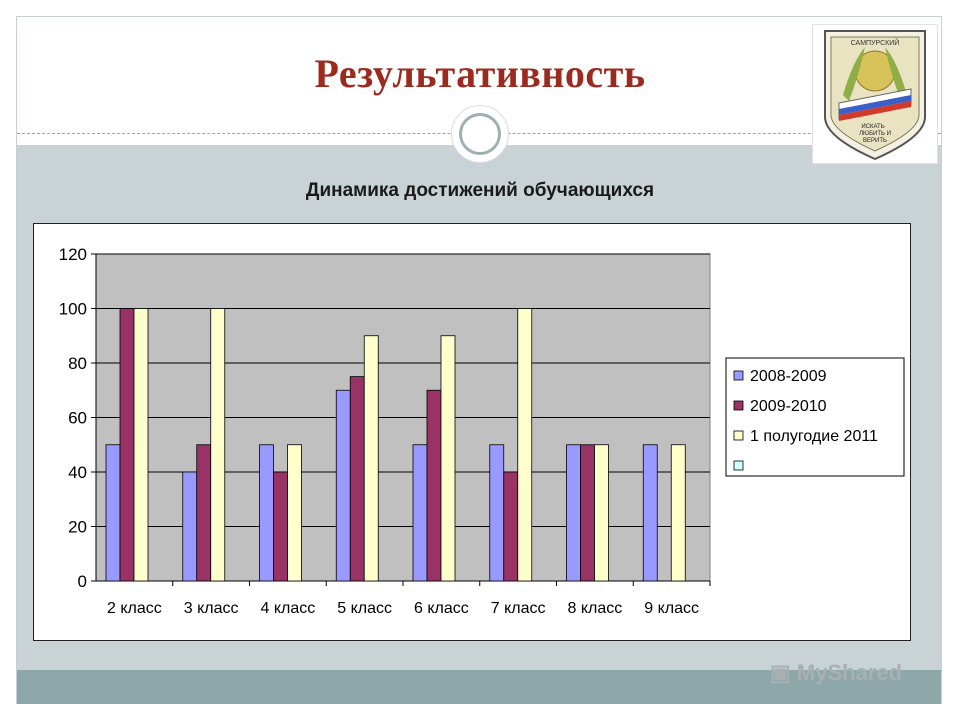  Describe the element at coordinates (480, 190) in the screenshot. I see `chart-subtitle: Динамика достижений обучающихся` at that location.